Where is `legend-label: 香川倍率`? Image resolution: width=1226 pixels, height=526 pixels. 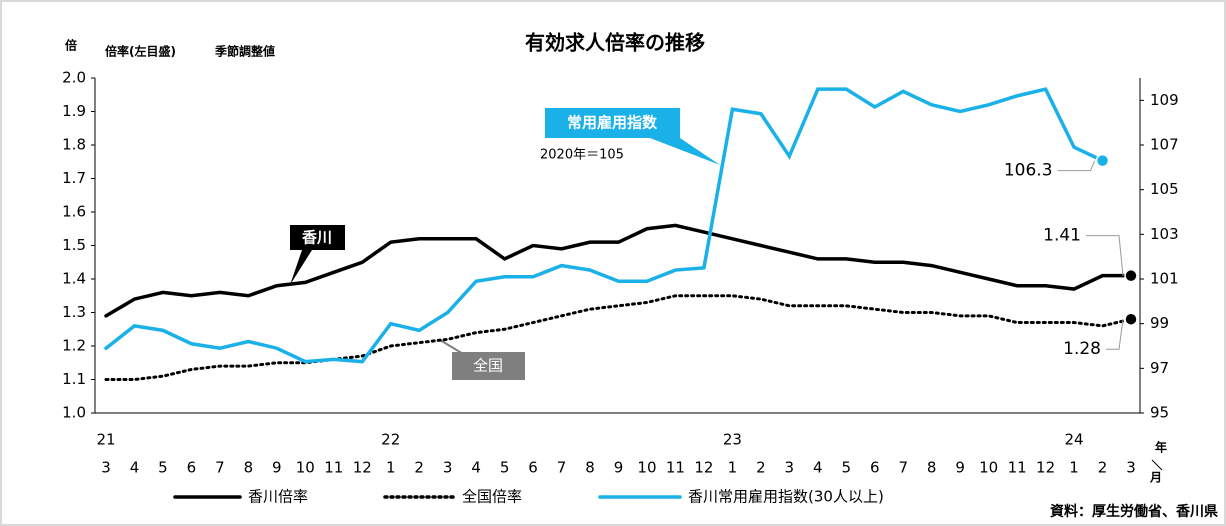
legend-label: 香川倍率 is located at coordinates (278, 497).